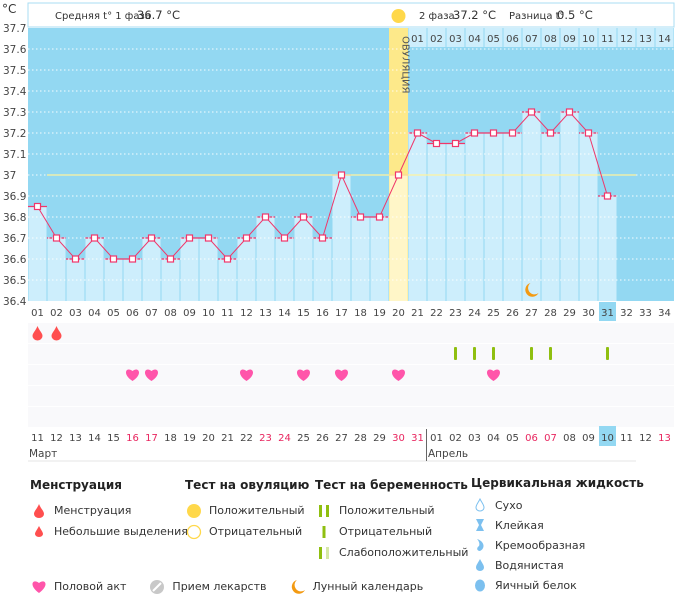 The width and height of the screenshot is (682, 595). Describe the element at coordinates (645, 39) in the screenshot. I see `phase2-day-label: 13` at that location.